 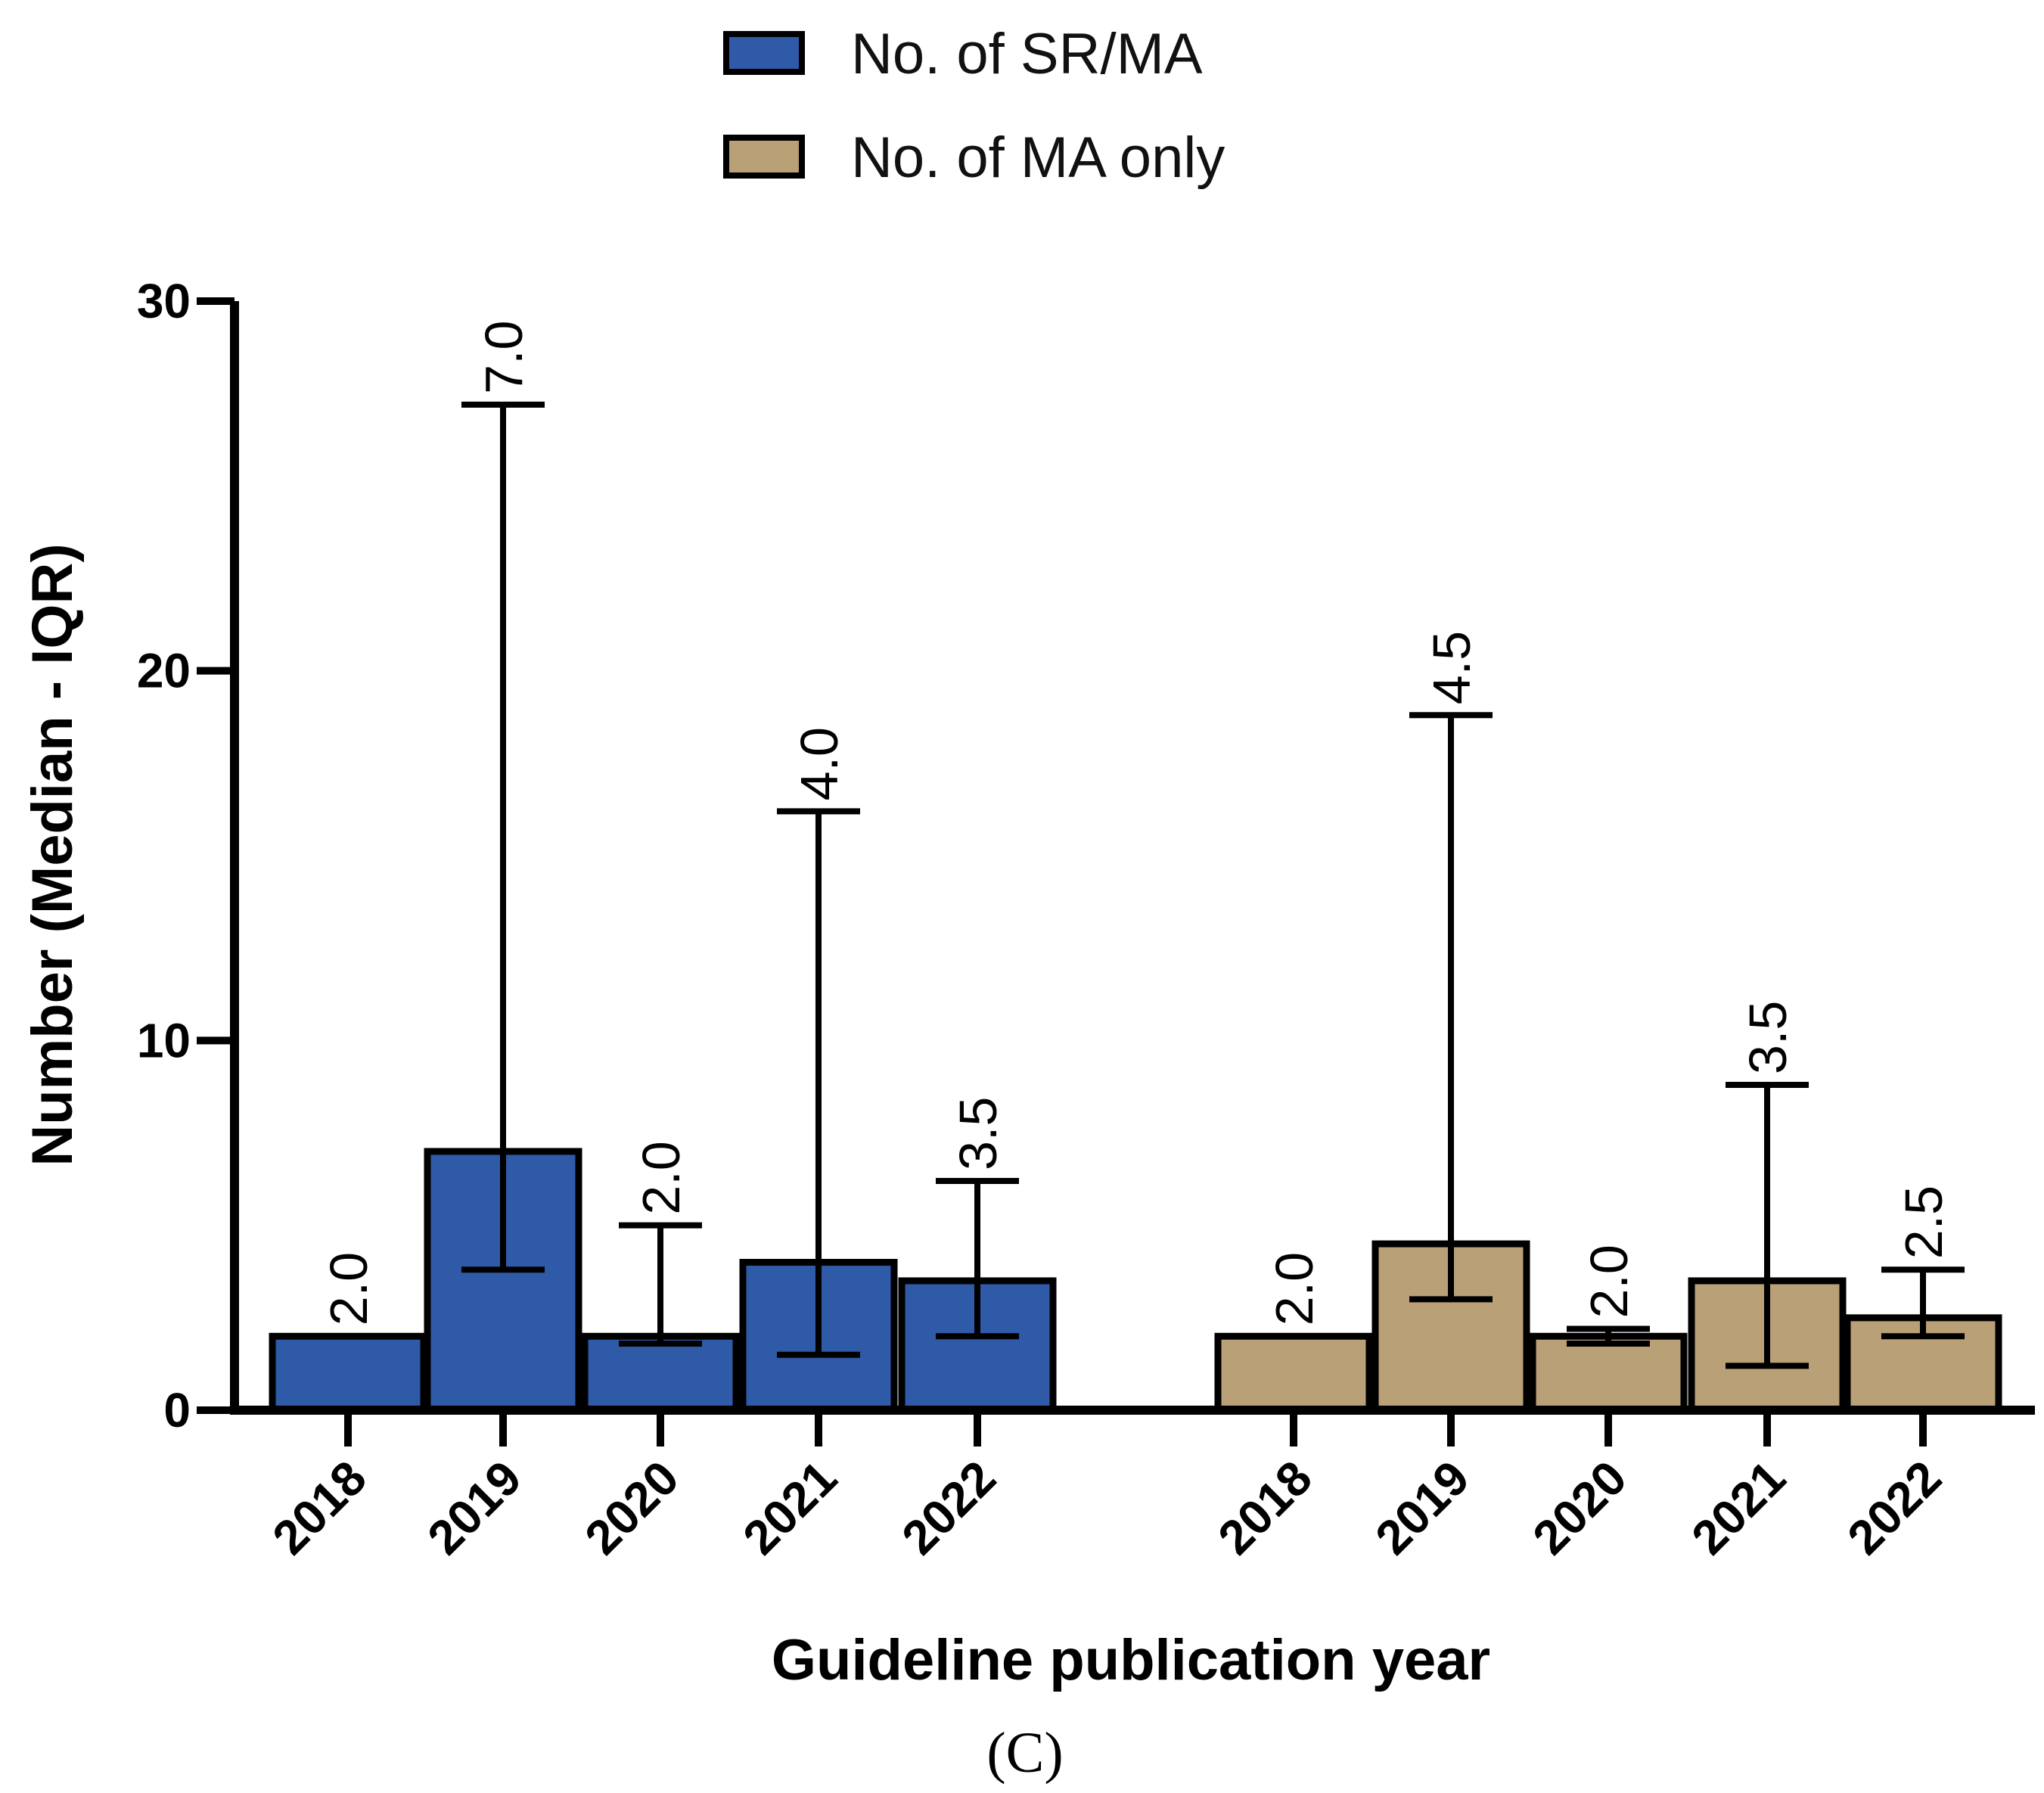 I want to click on y-tick-label-30: 30, so click(x=164, y=301).